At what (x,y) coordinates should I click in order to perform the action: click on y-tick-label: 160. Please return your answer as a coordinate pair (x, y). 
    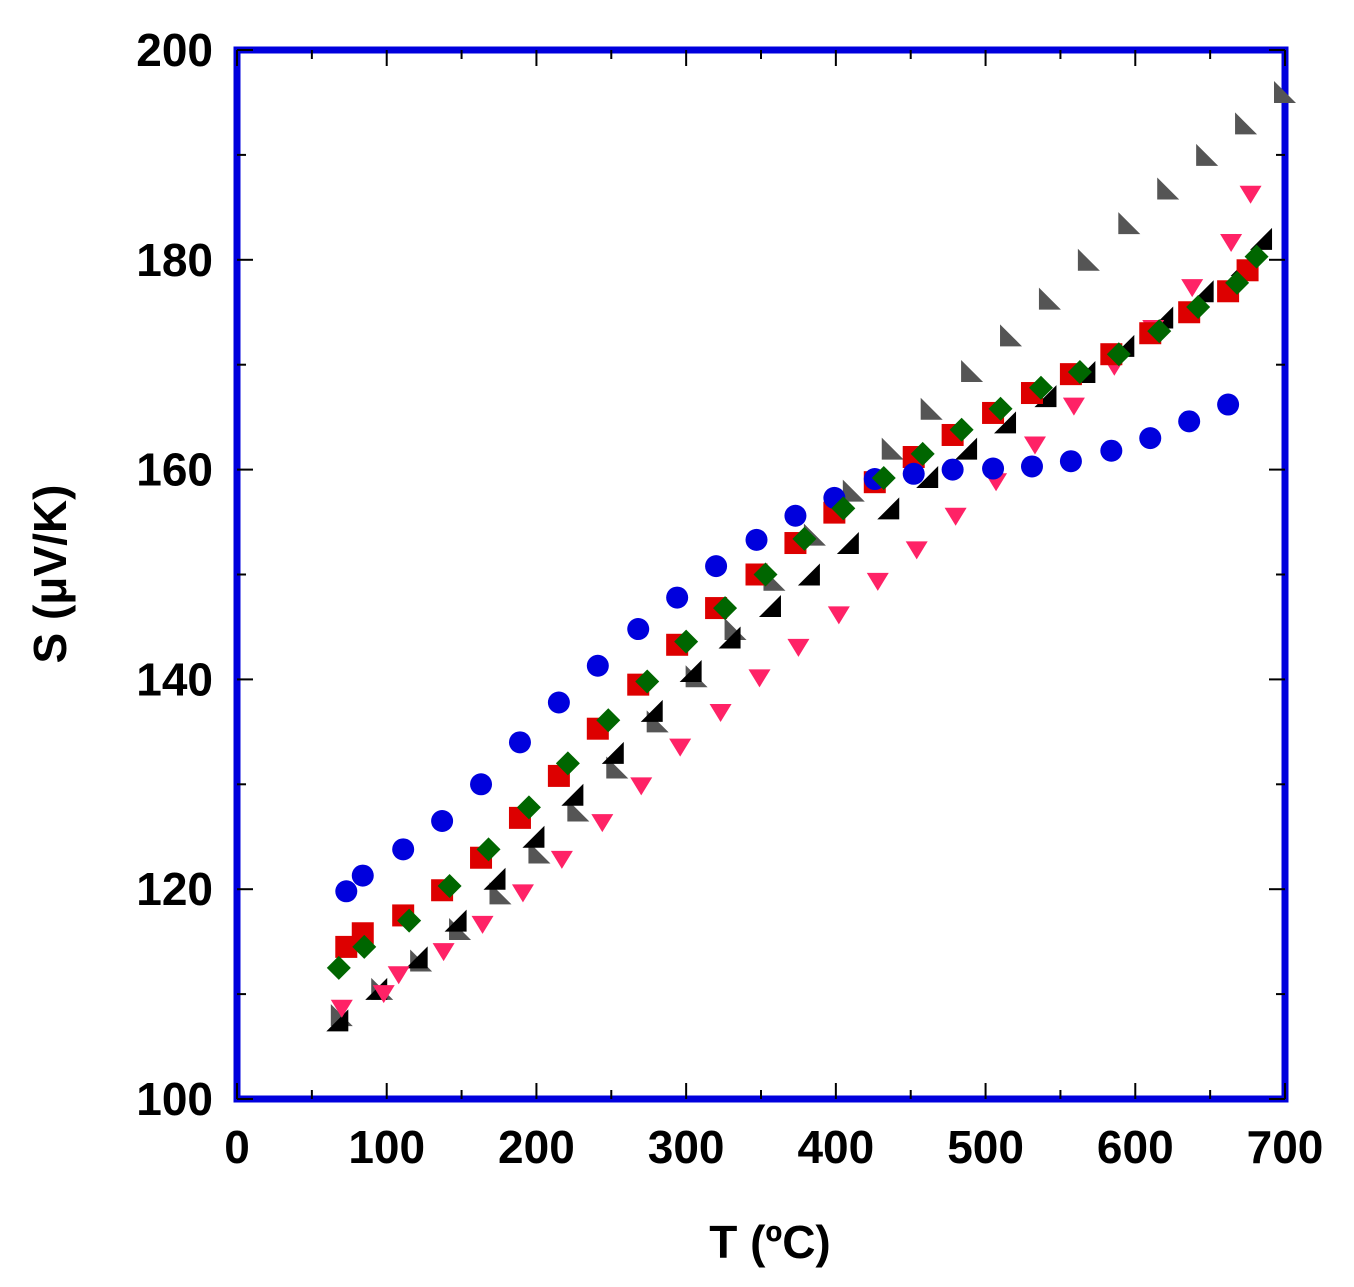
    Looking at the image, I should click on (174, 470).